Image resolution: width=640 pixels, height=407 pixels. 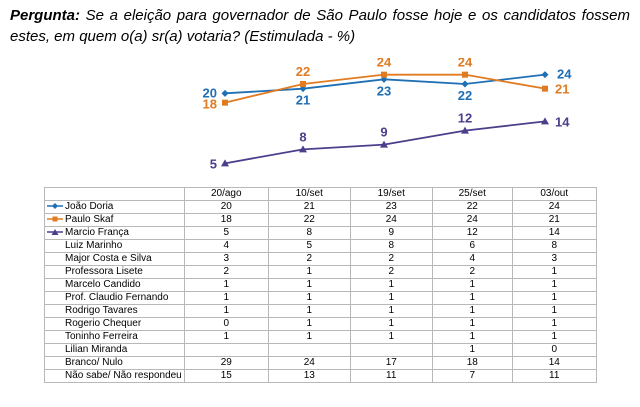 I want to click on table-header-blank, so click(x=114, y=194).